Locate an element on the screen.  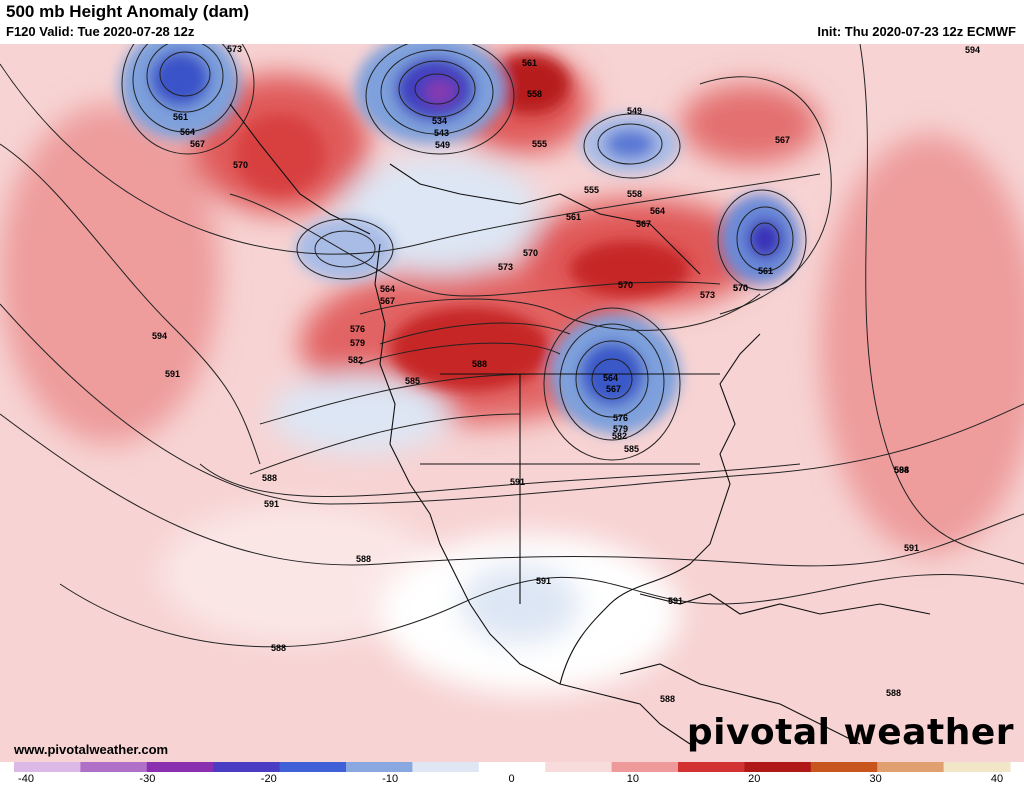
colorbar-tick-label: -20 is located at coordinates (268, 779).